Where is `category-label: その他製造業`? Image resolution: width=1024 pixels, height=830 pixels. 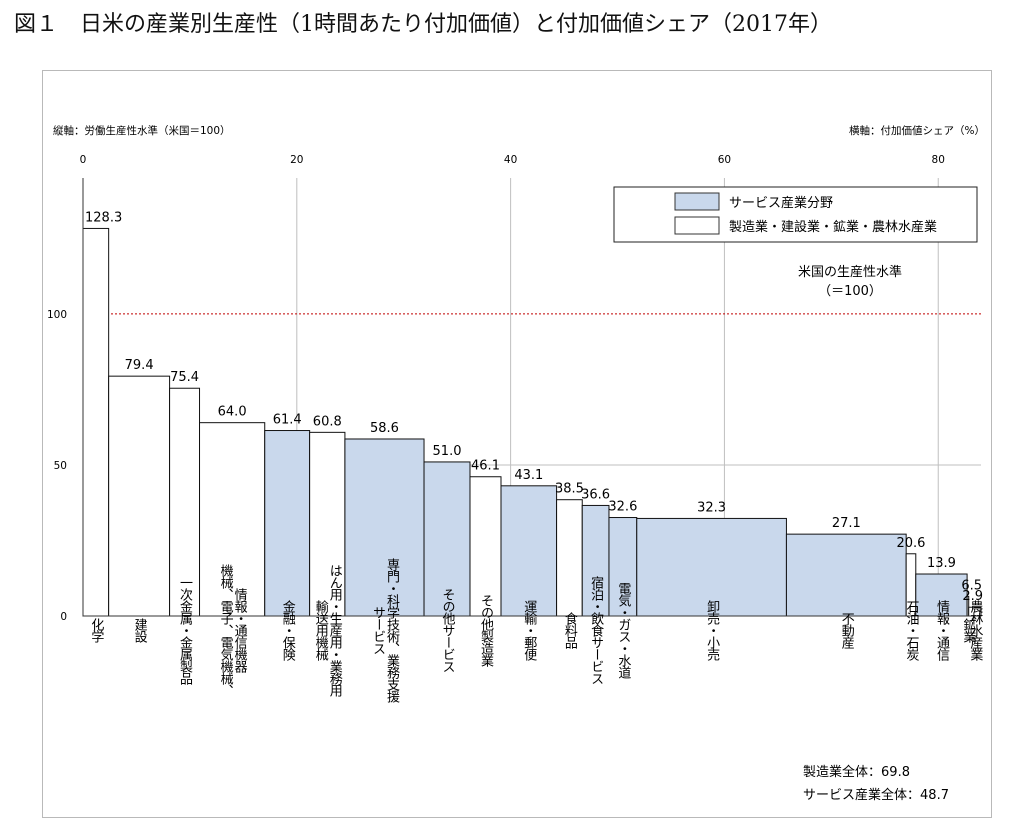
category-label: その他製造業 is located at coordinates (486, 630).